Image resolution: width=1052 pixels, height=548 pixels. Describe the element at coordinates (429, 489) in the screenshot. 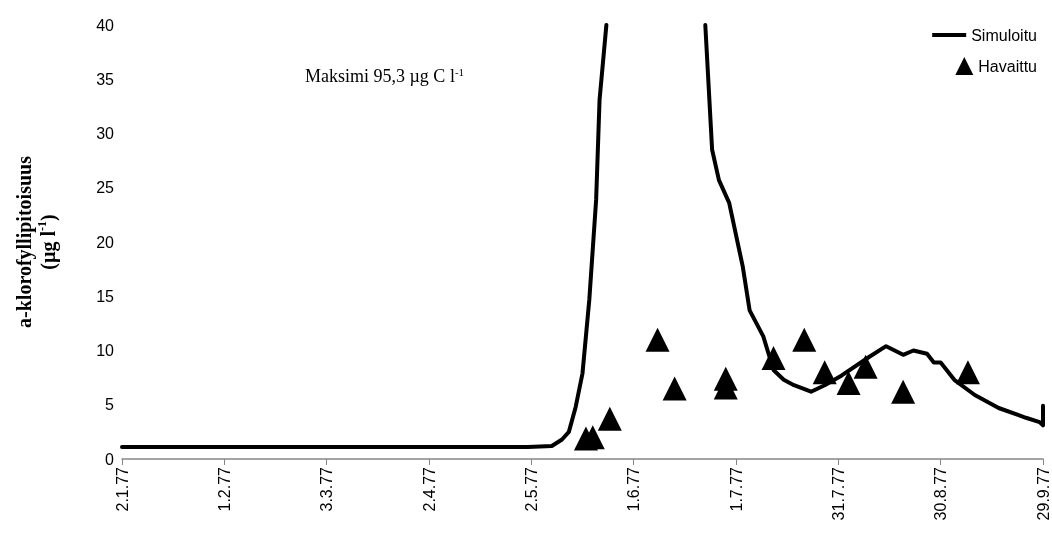

I see `x-tick-label: 2.4.77` at that location.